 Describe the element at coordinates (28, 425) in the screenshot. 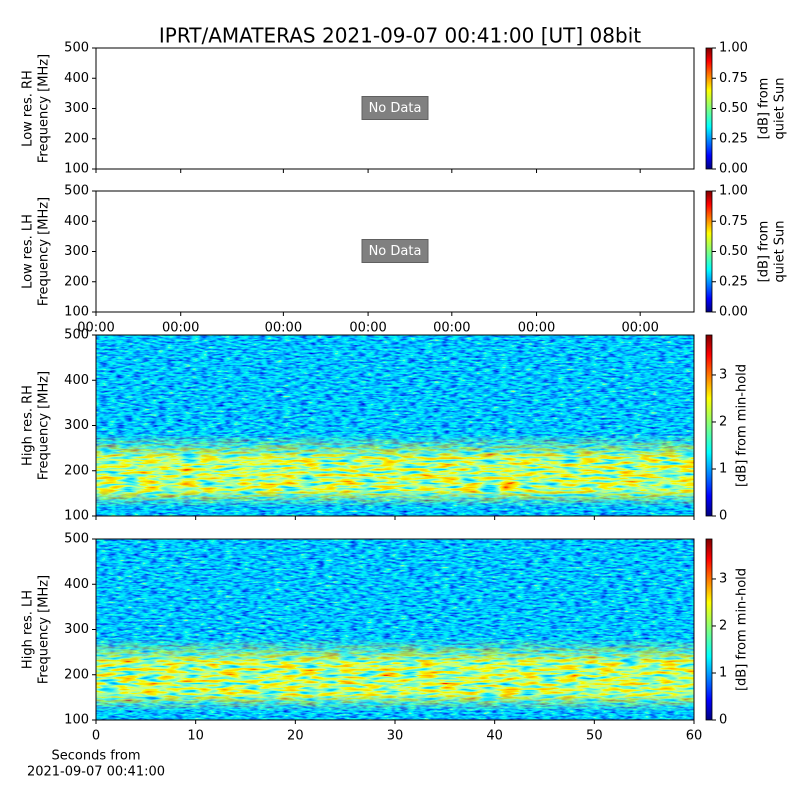

I see `y-axis-label: High res. RH` at that location.